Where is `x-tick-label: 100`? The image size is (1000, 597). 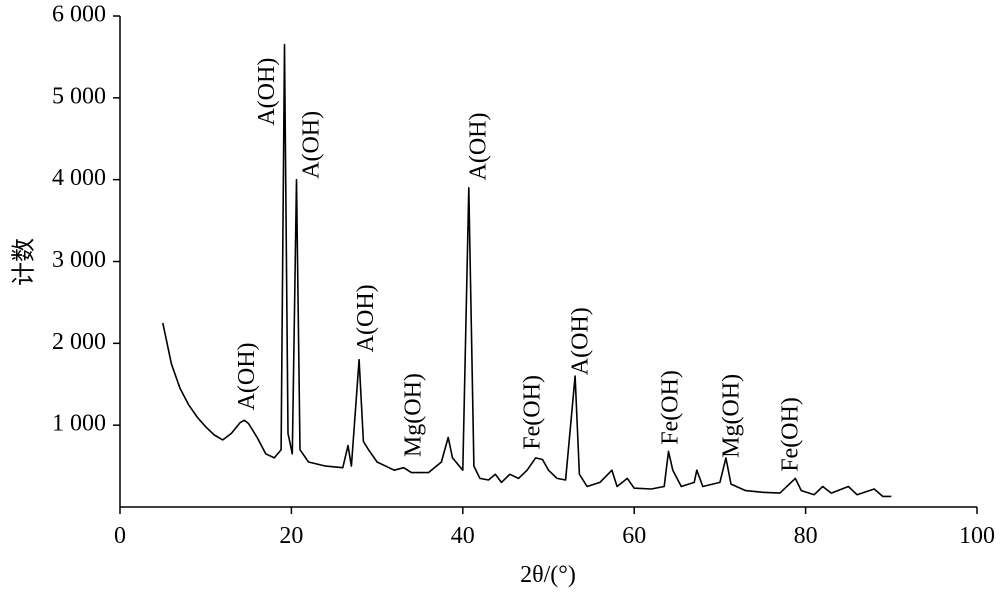
x-tick-label: 100 is located at coordinates (977, 536).